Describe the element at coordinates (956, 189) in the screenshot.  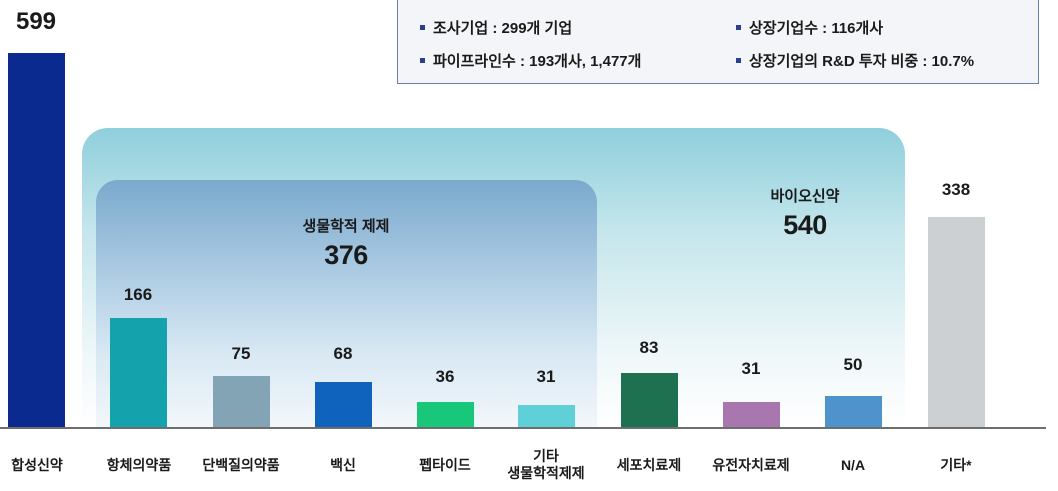
I see `bar-value: 338` at that location.